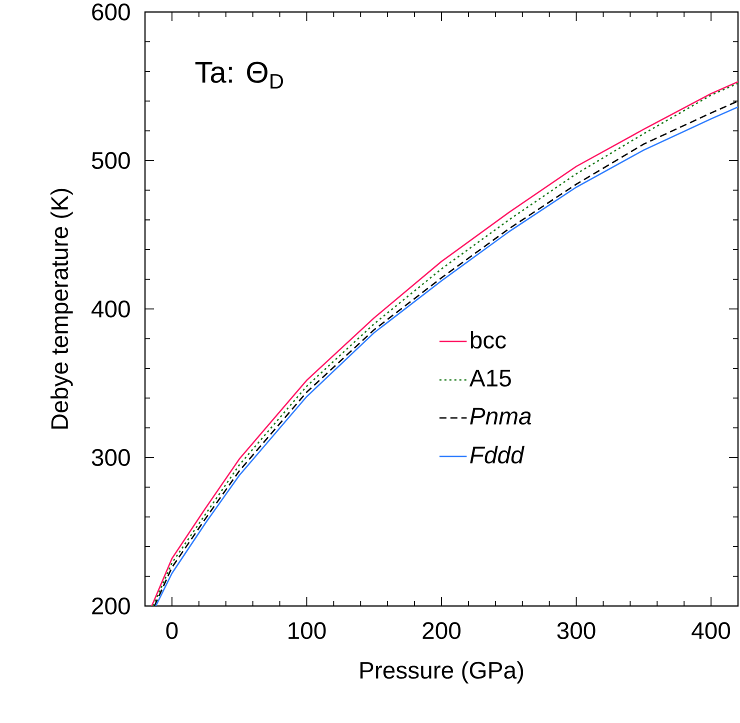 The image size is (740, 723). Describe the element at coordinates (501, 416) in the screenshot. I see `legend-label: Pnma` at that location.